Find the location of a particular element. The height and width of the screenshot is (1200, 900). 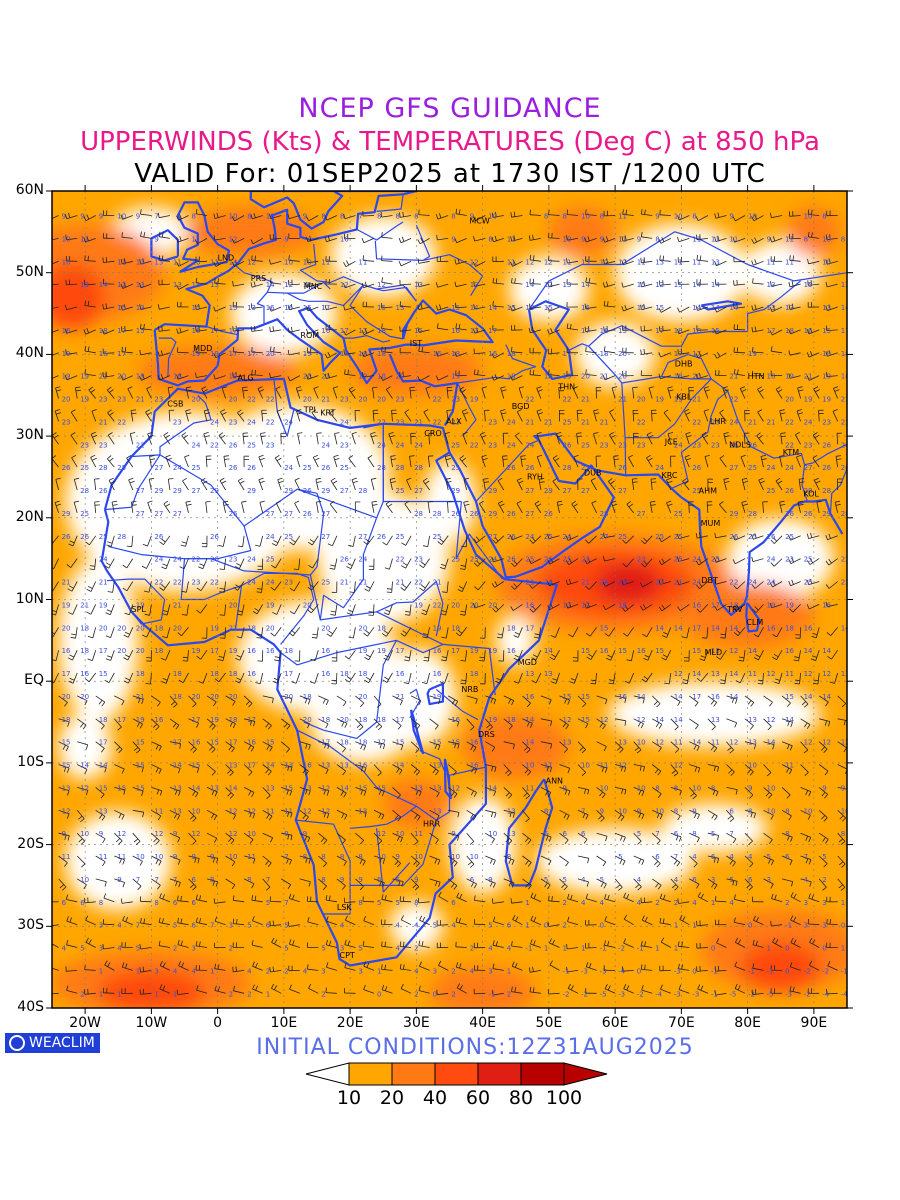

lat-label-20s: 20S is located at coordinates (30, 843).